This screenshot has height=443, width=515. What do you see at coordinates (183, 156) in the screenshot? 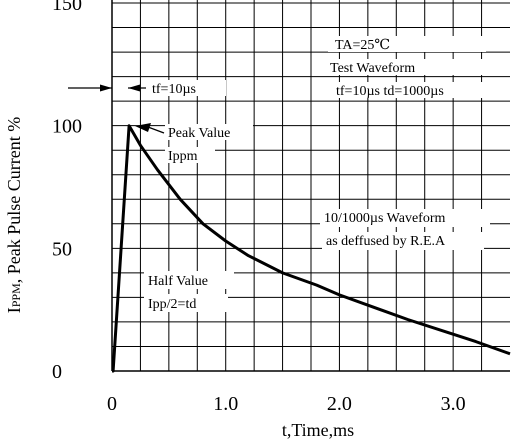
I see `peak-label: Ippm` at bounding box center [183, 156].